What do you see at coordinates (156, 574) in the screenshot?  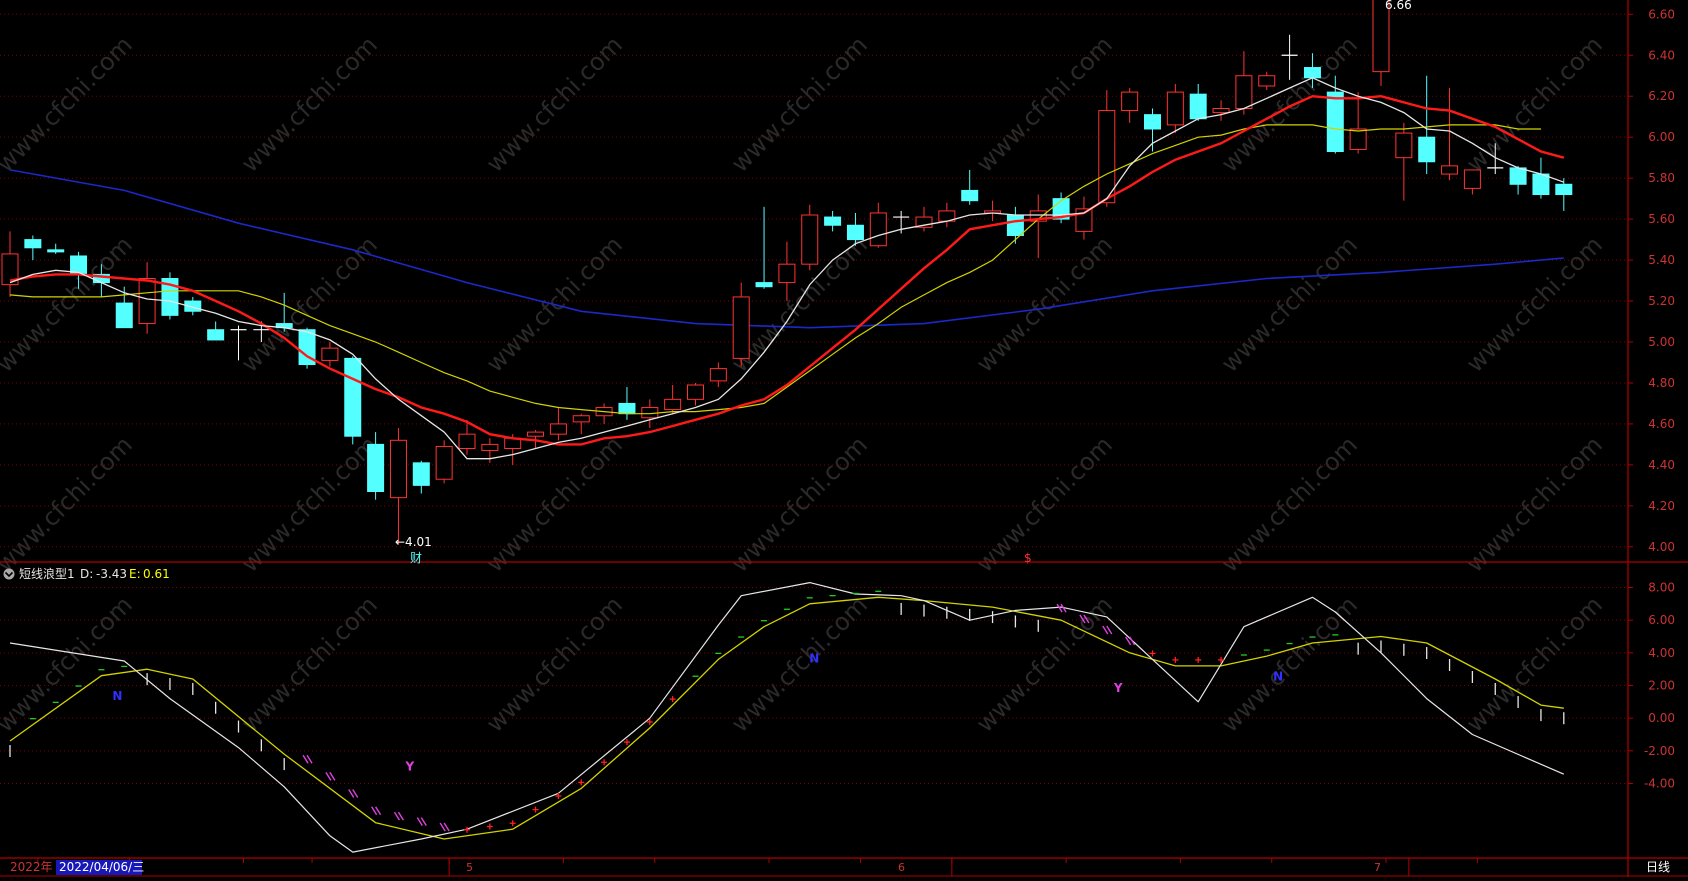 I see `indicator-e-value: 0.61` at bounding box center [156, 574].